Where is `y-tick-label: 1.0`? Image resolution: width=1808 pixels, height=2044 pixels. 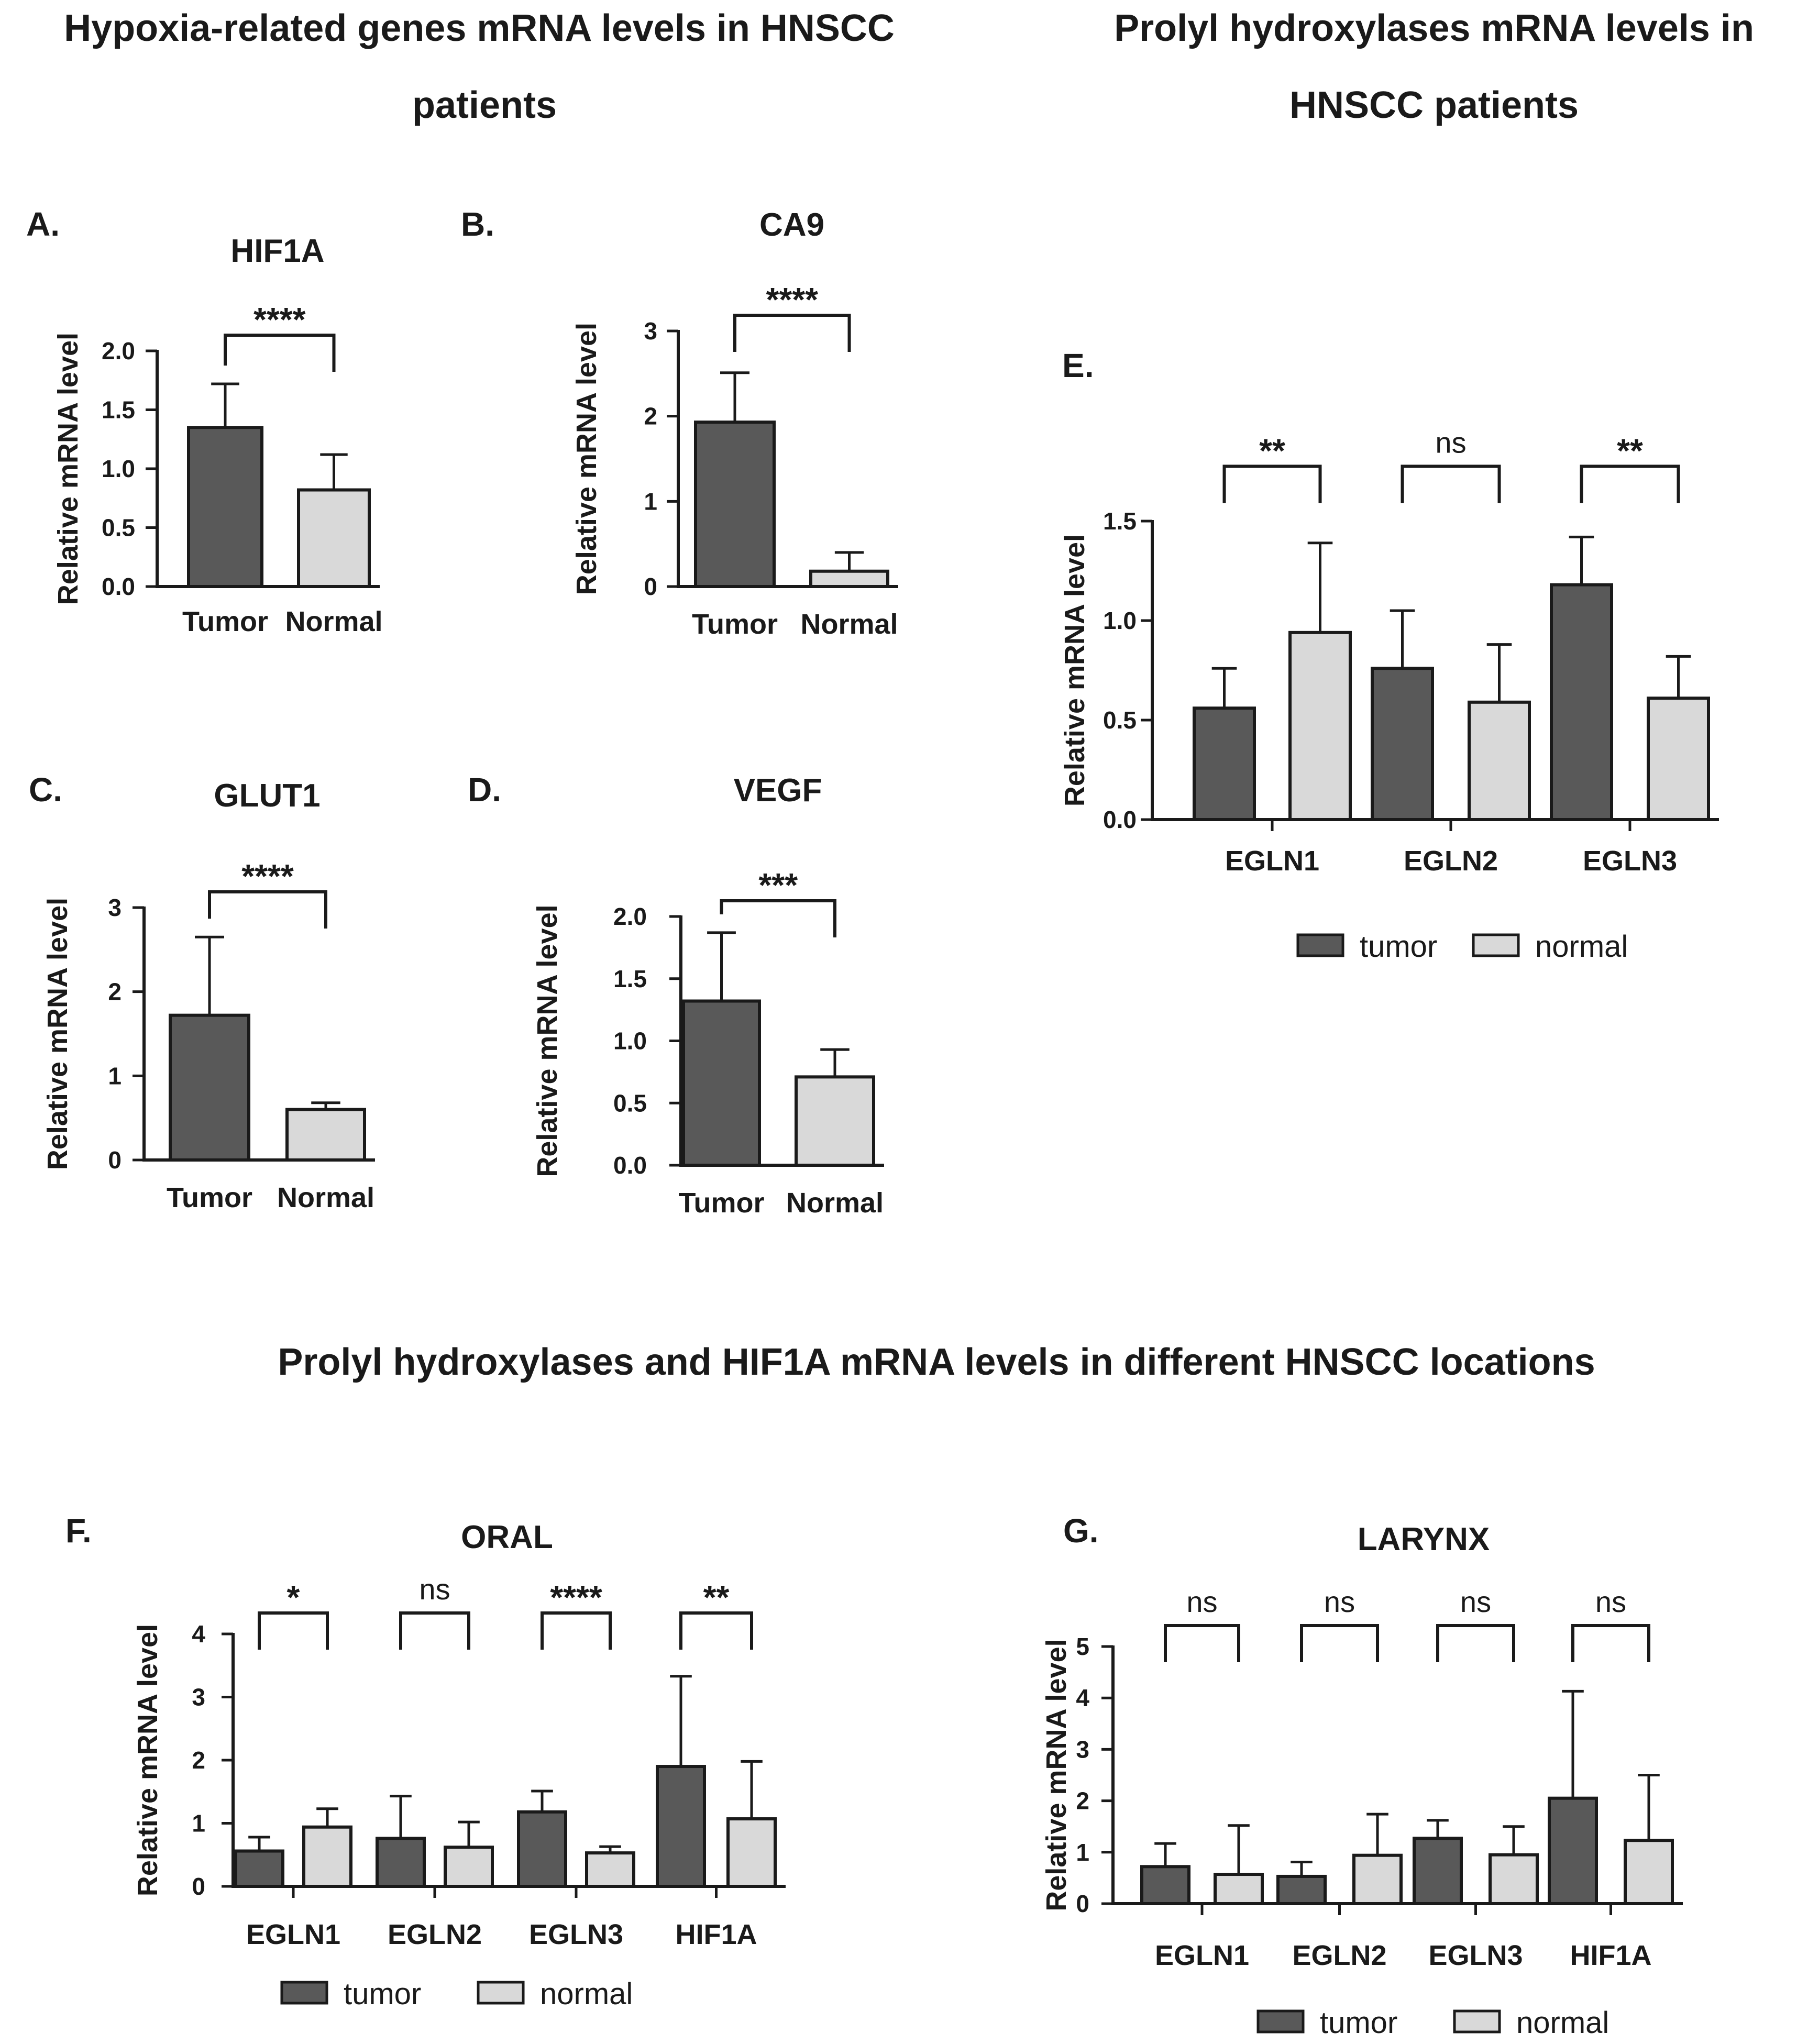 y-tick-label: 1.0 is located at coordinates (1120, 620).